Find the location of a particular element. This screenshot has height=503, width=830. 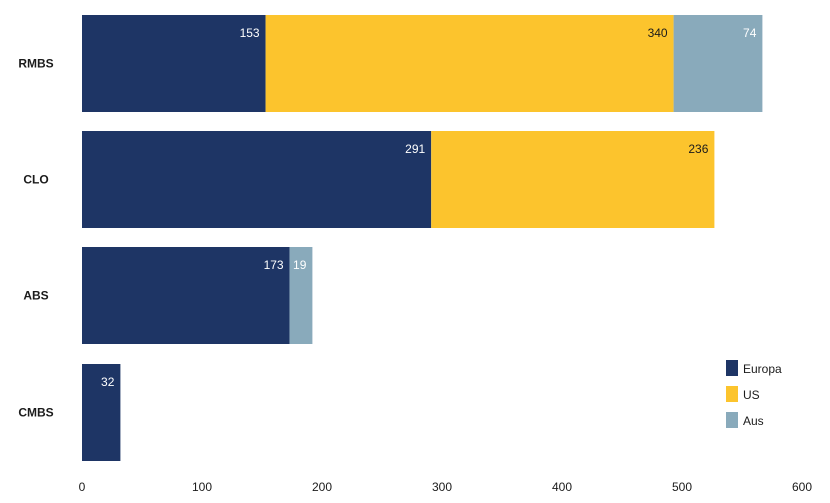

legend-swatch-europa is located at coordinates (732, 368).